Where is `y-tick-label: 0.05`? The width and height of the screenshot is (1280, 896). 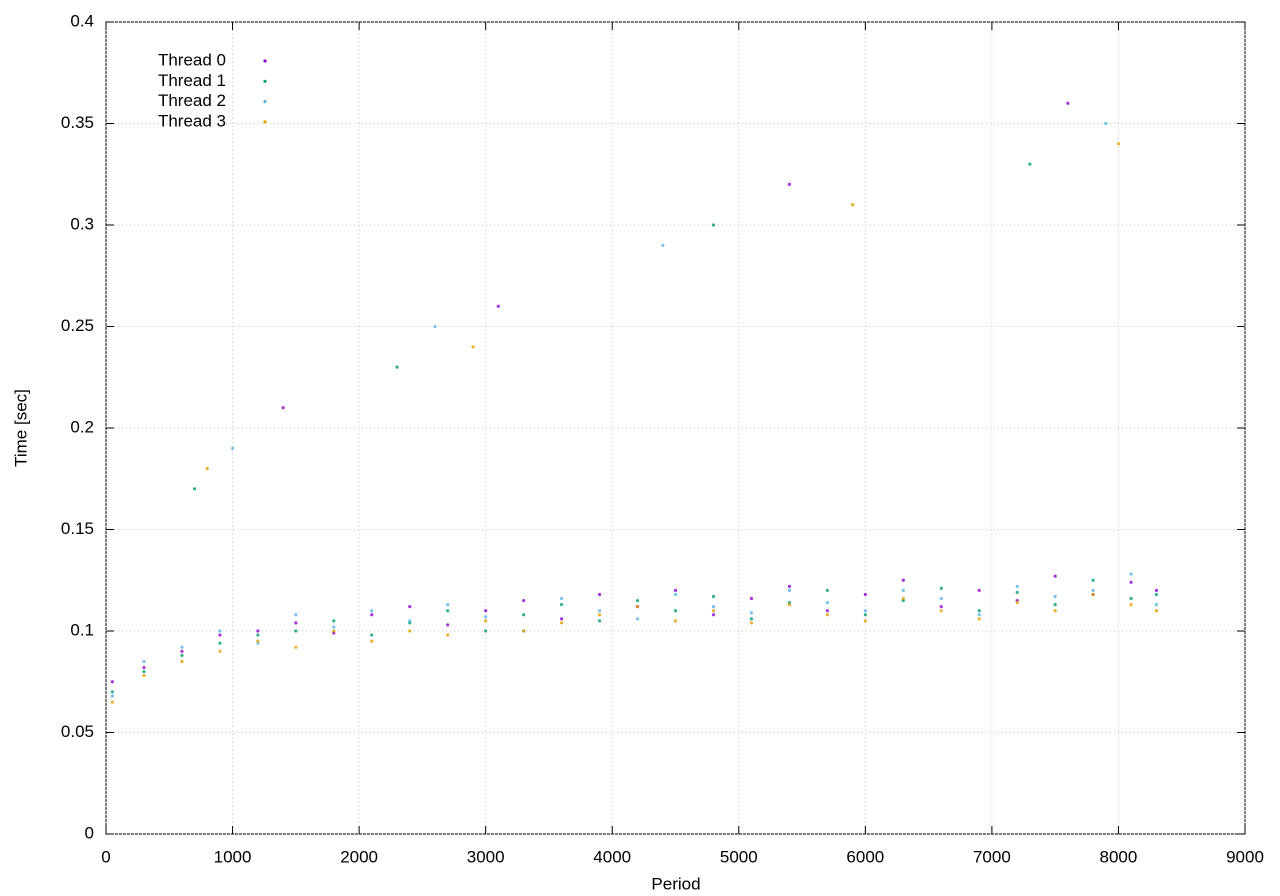 y-tick-label: 0.05 is located at coordinates (77, 731).